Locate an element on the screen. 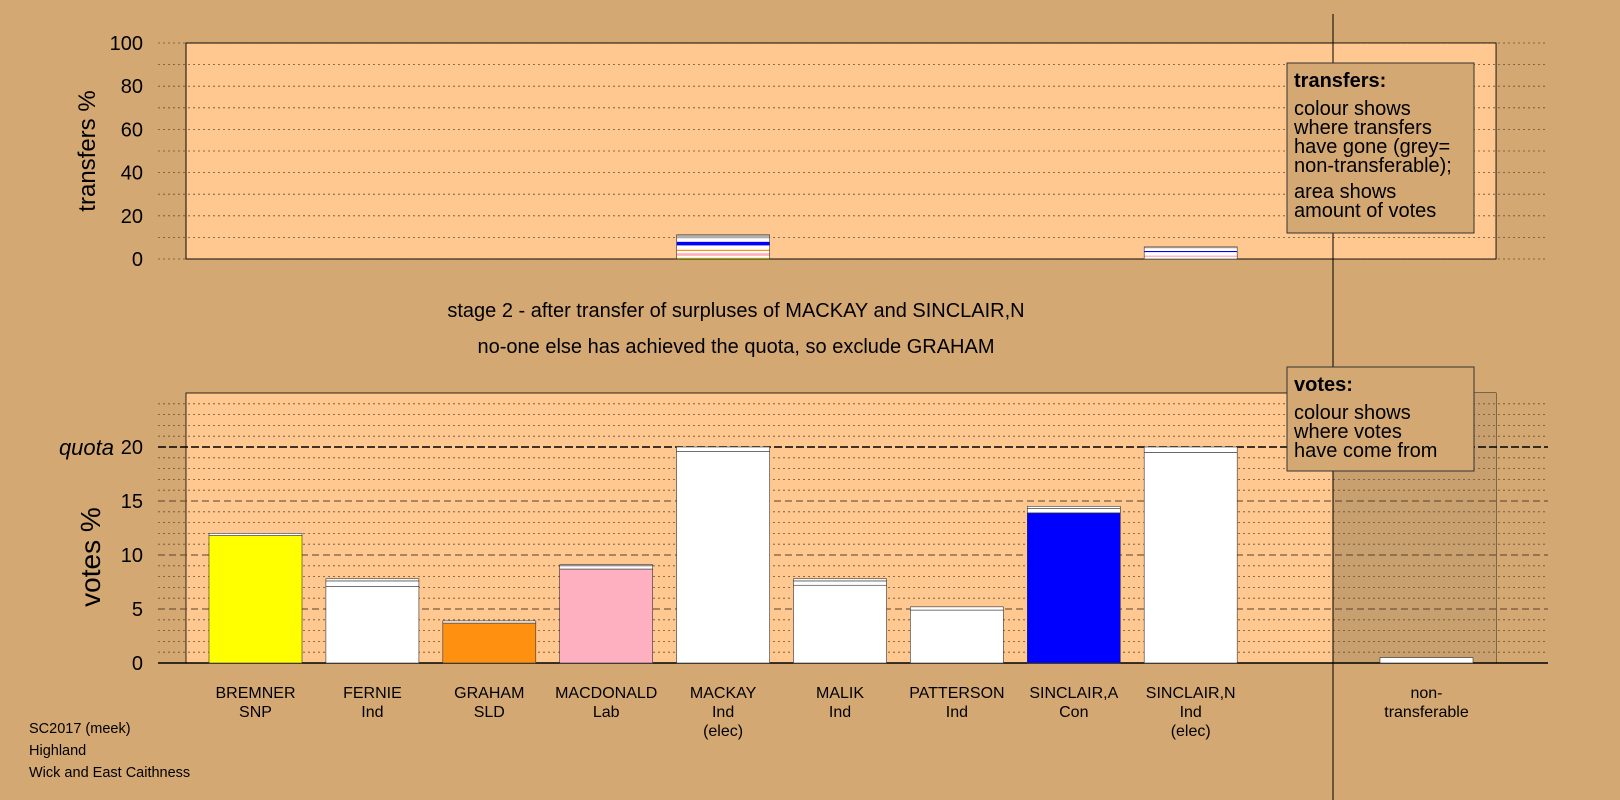 The height and width of the screenshot is (800, 1620). candidate-column: BREMNER SNP is located at coordinates (255, 627).